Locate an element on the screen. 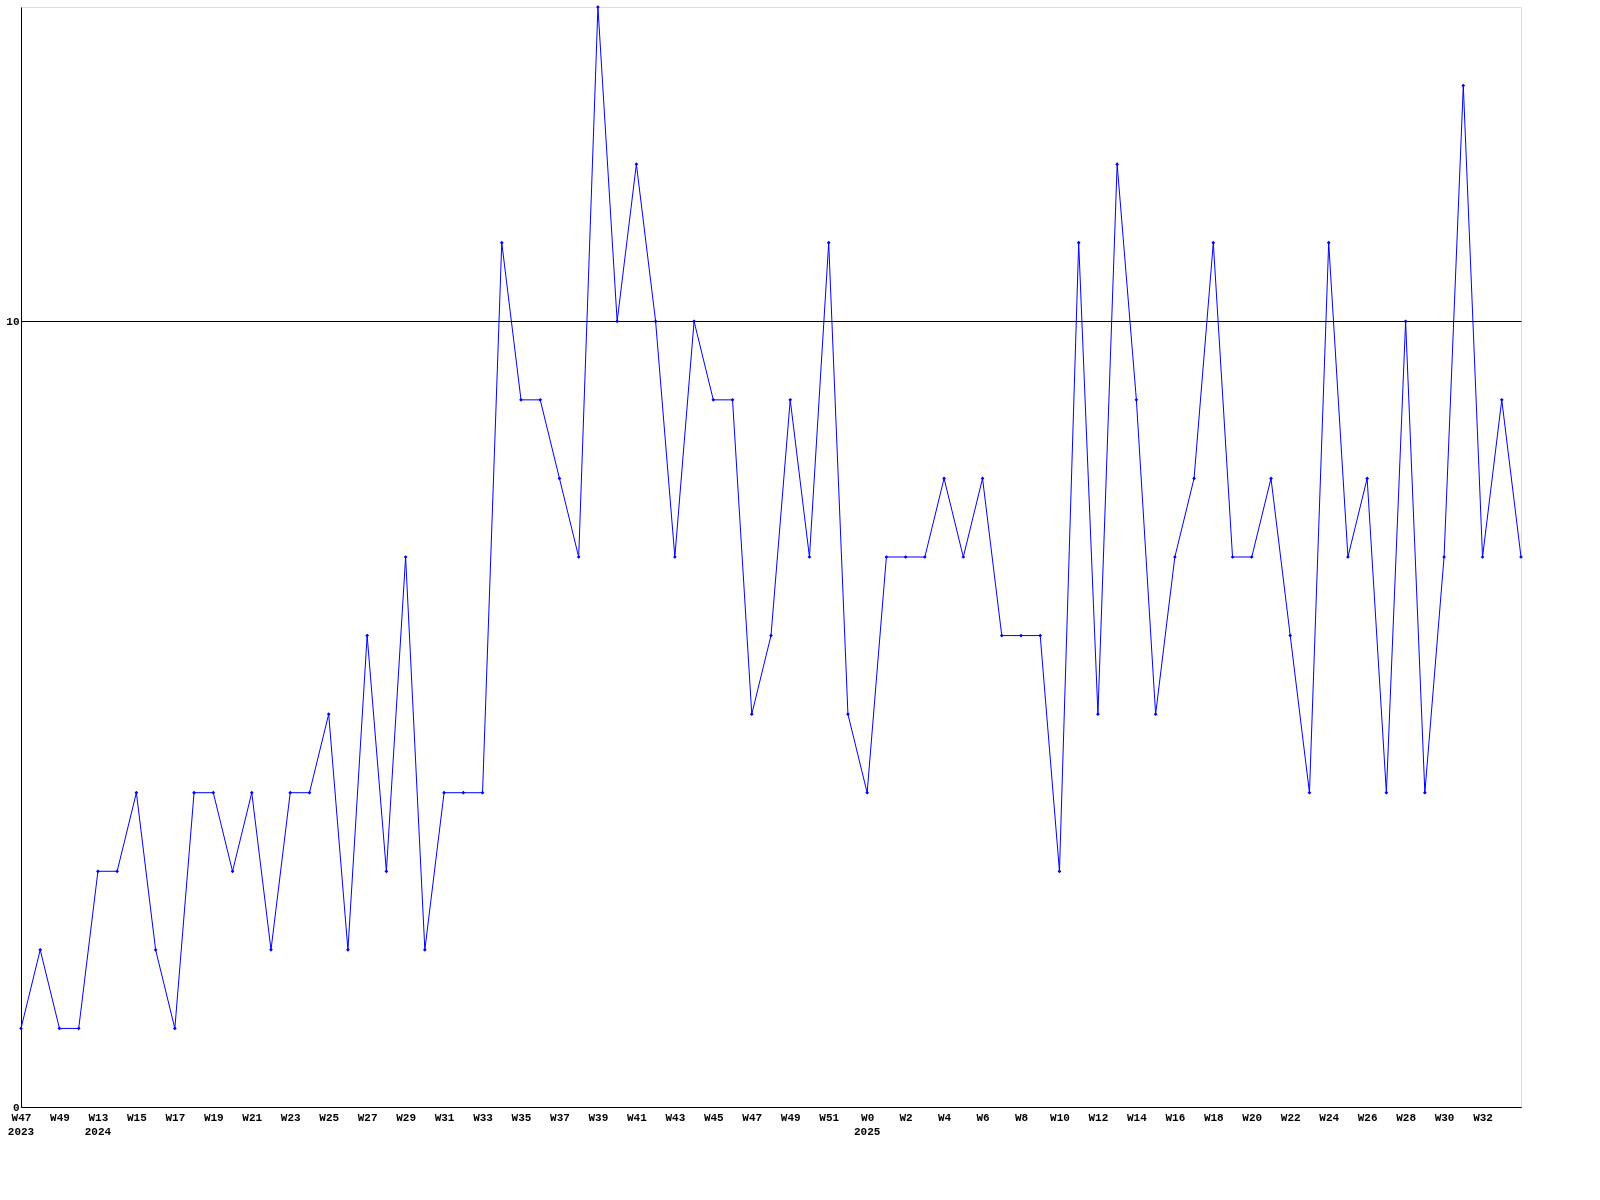 The height and width of the screenshot is (1200, 1600). x-tick-label: W14 is located at coordinates (1137, 1117).